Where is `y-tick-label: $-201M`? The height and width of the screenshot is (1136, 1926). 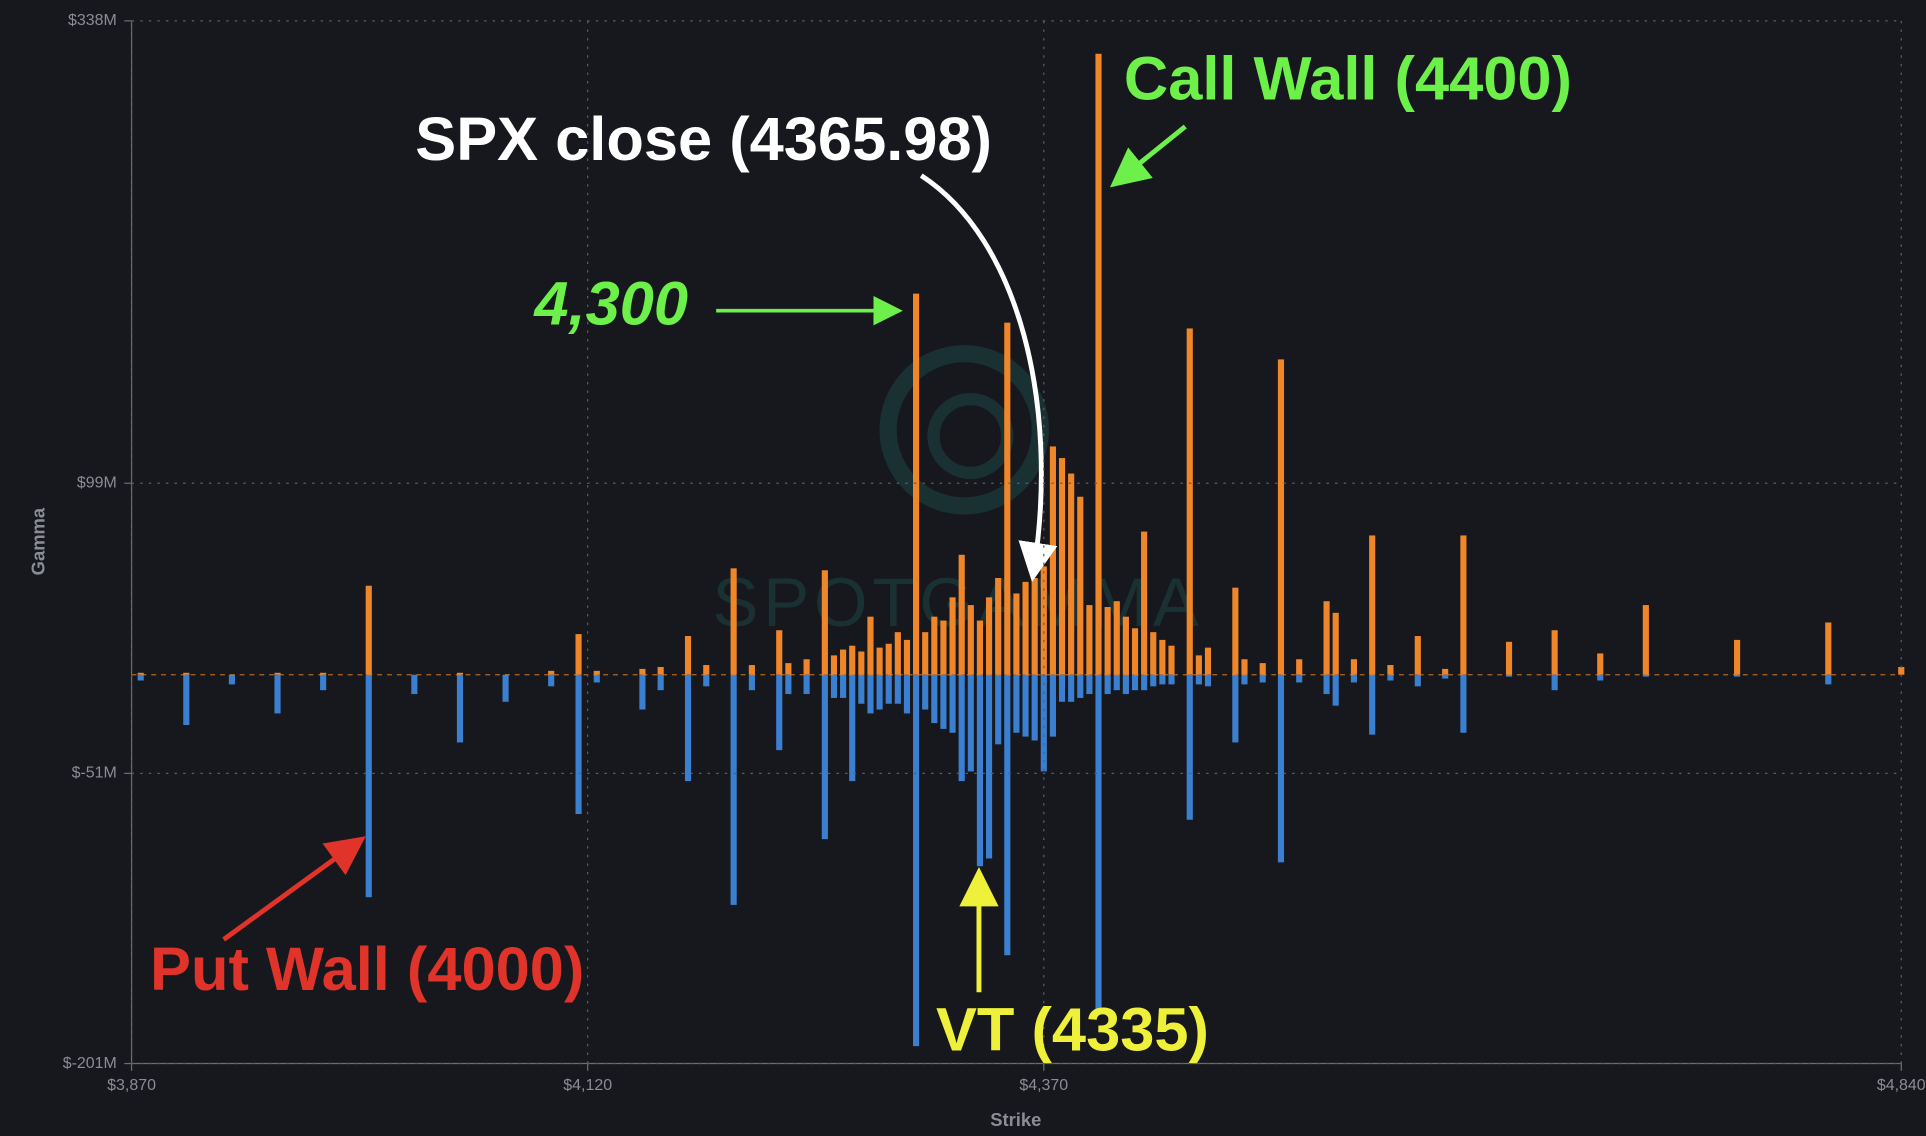
y-tick-label: $-201M is located at coordinates (90, 1063).